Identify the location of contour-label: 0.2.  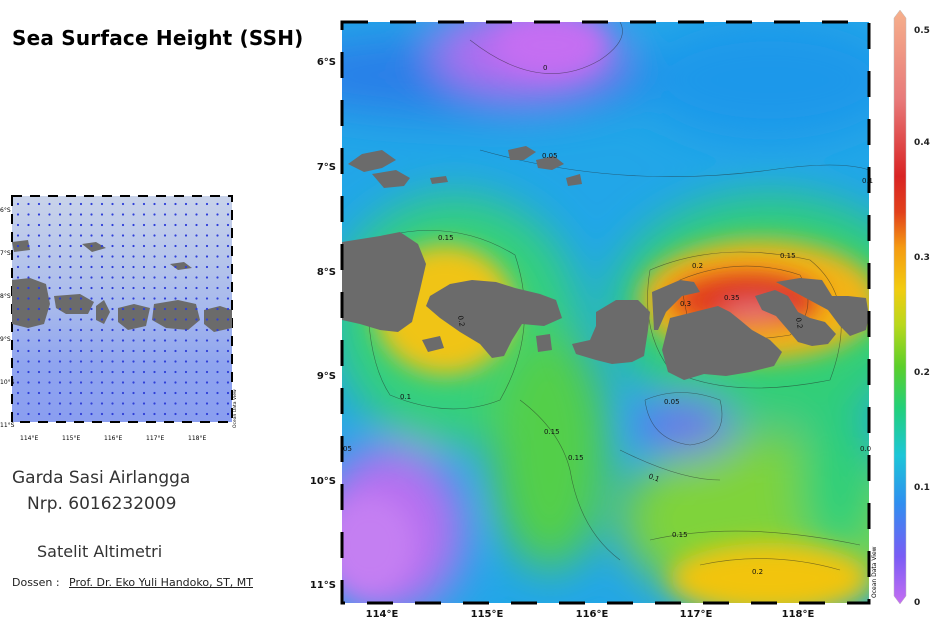
(799, 323).